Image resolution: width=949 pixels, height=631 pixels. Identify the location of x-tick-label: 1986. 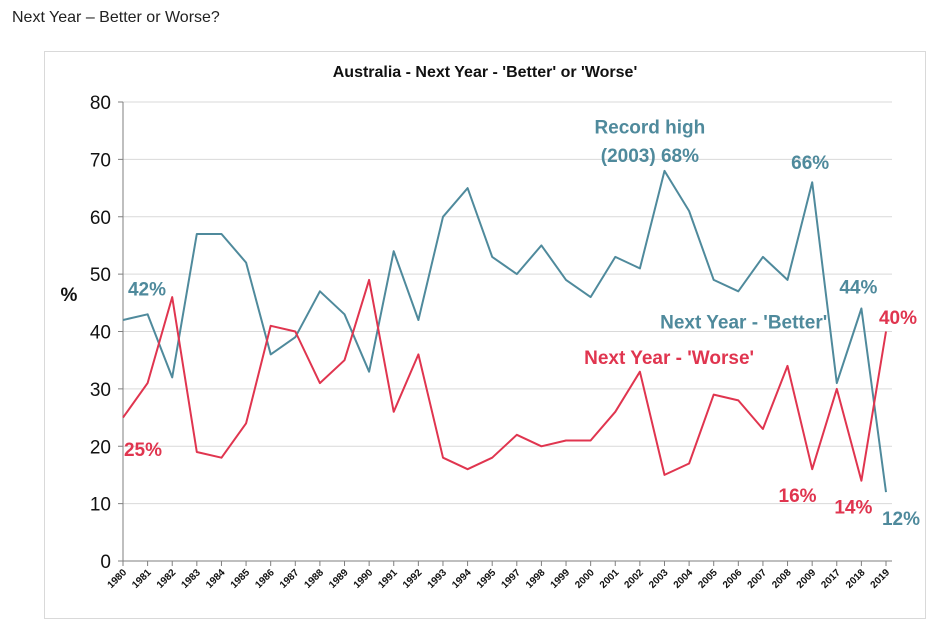
(265, 579).